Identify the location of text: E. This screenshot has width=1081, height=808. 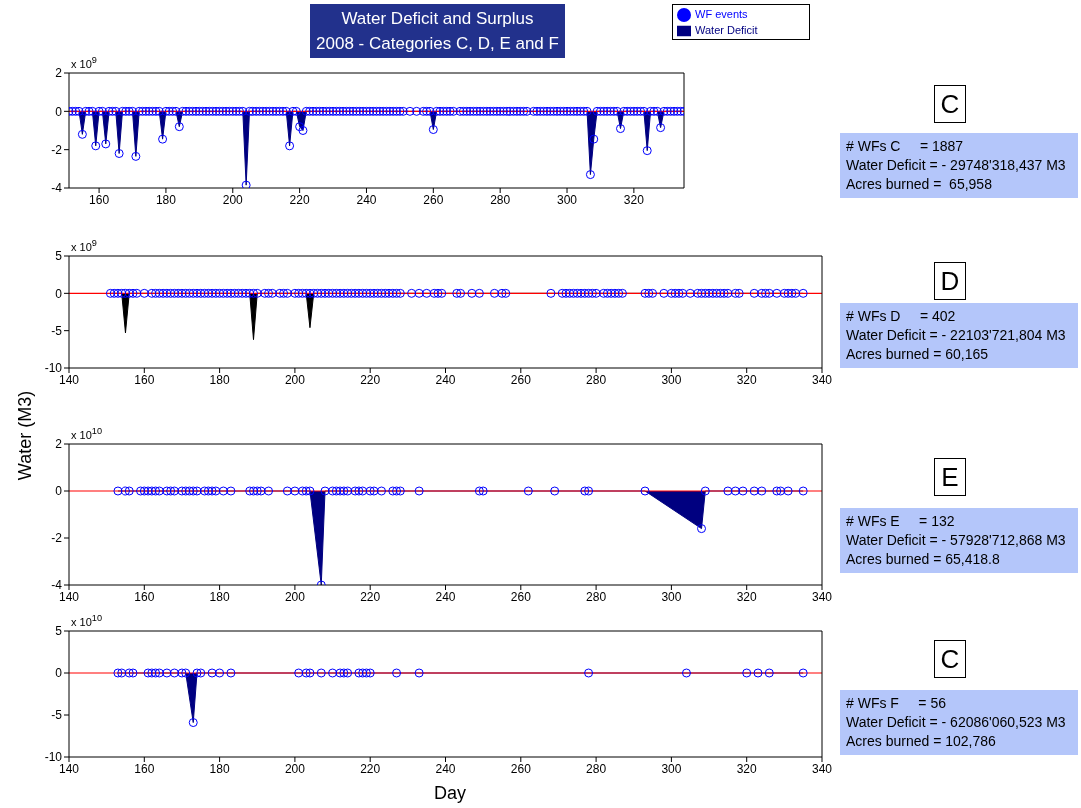
(950, 477).